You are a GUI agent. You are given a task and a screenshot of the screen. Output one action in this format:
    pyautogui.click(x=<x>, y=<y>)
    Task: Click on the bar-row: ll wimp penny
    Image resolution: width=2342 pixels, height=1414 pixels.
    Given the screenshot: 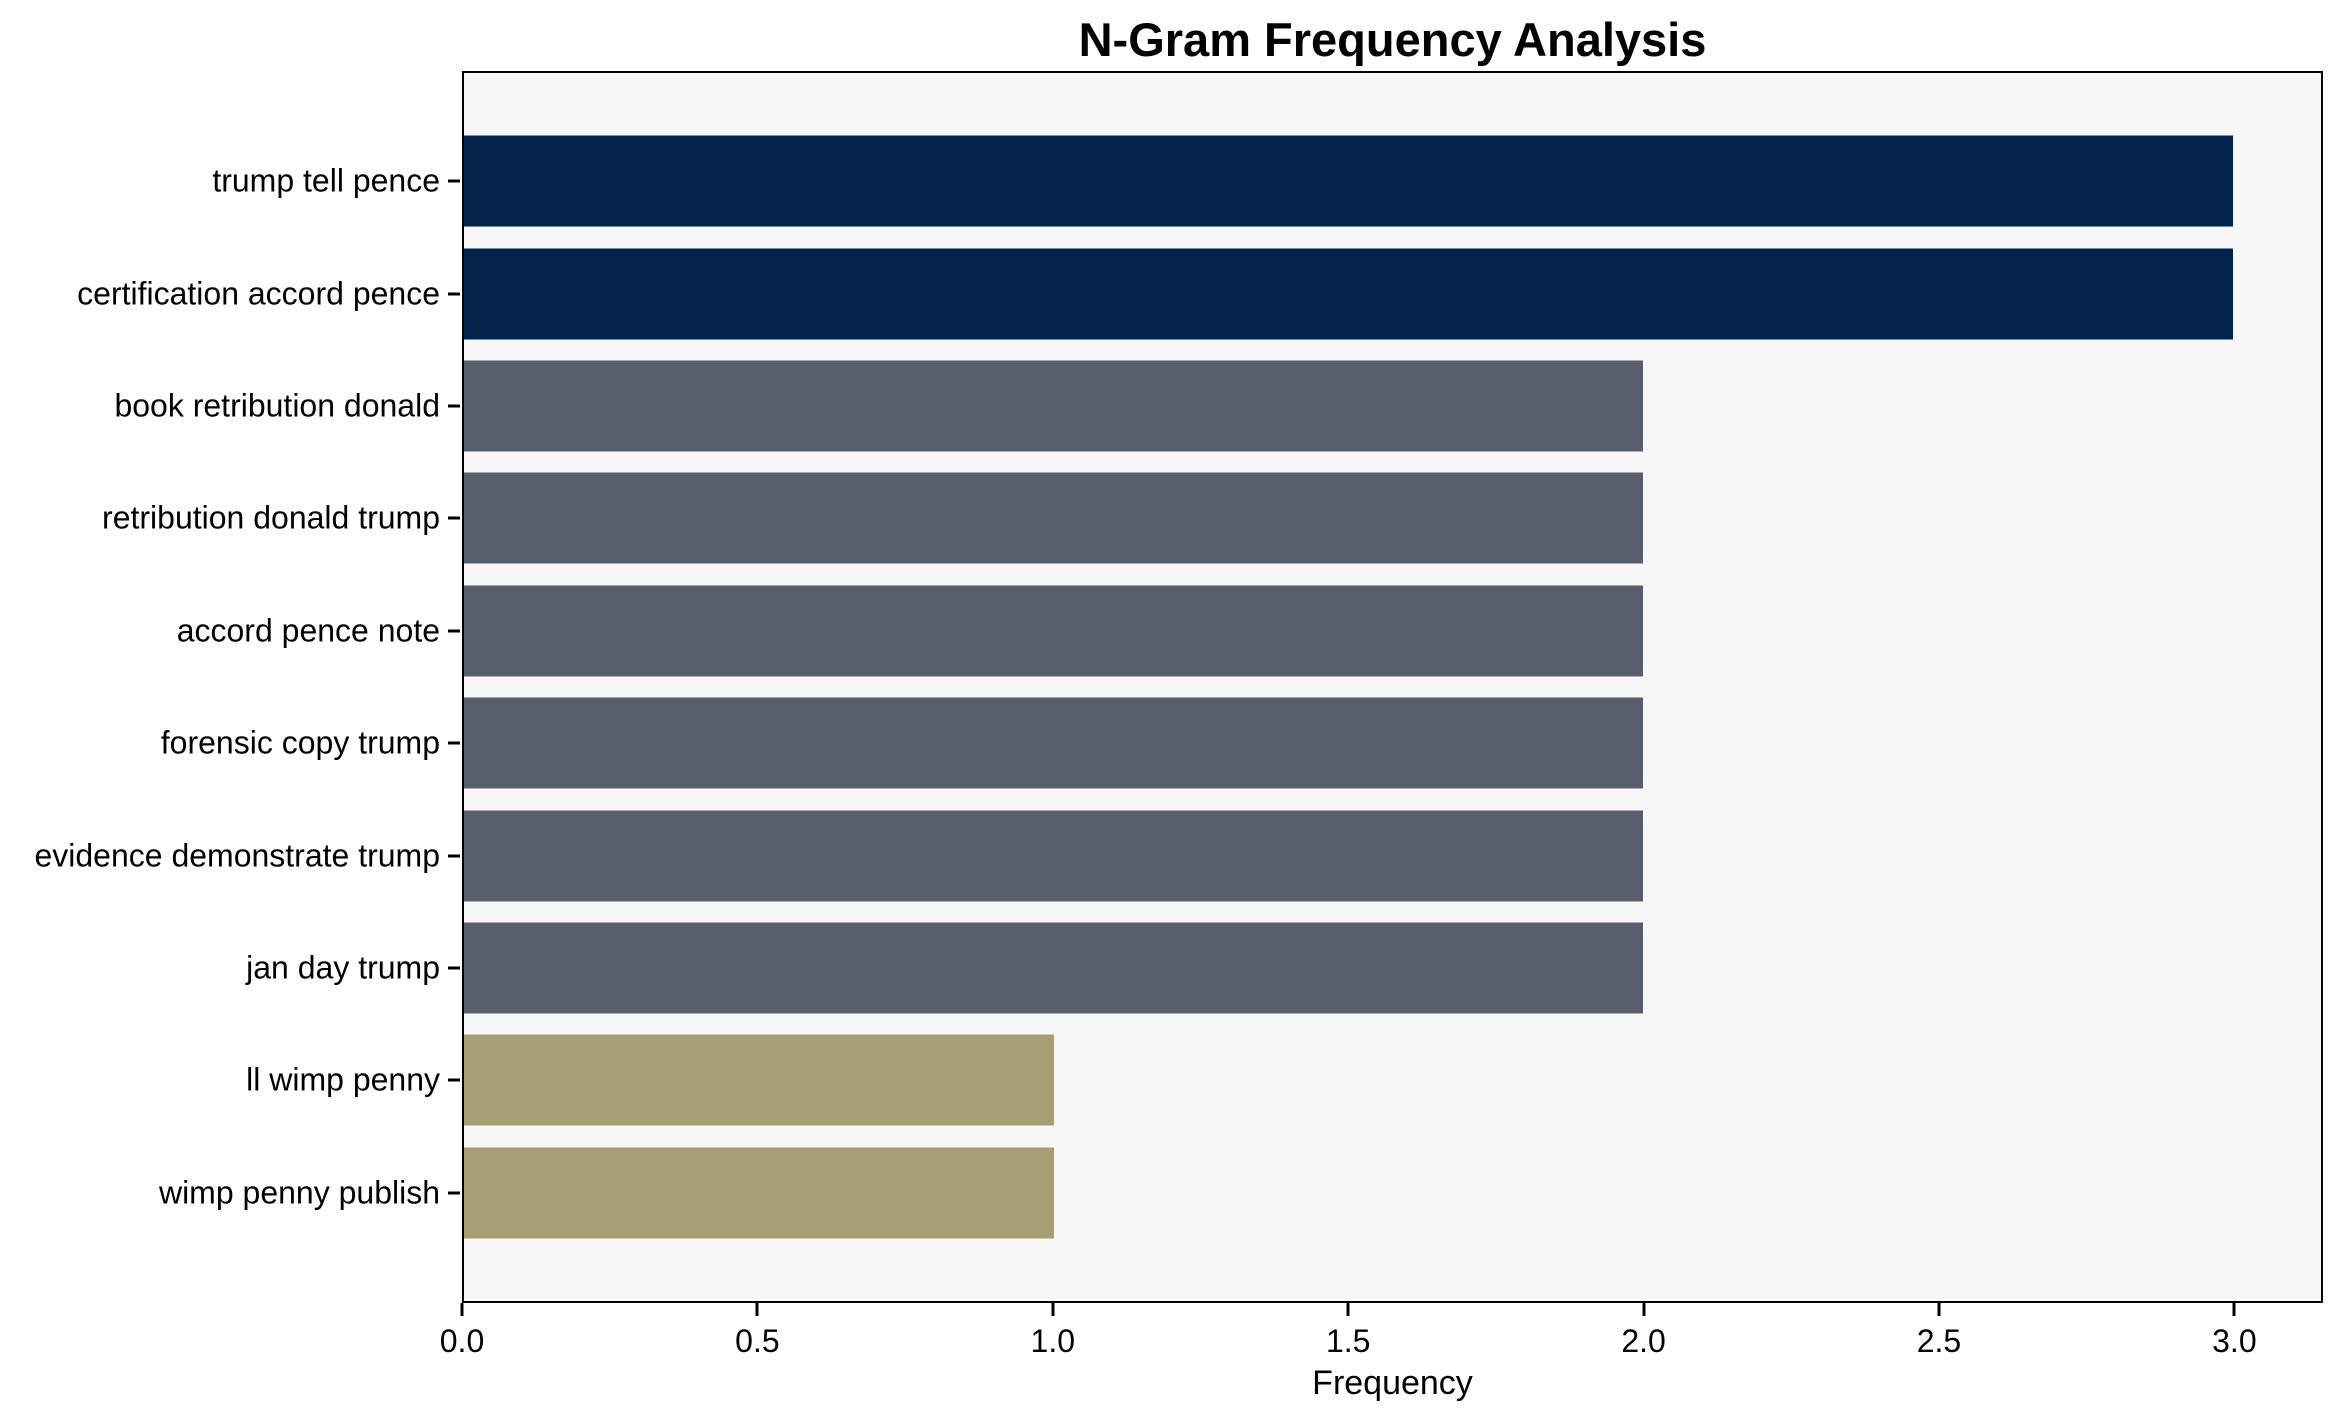 What is the action you would take?
    pyautogui.click(x=1283, y=1080)
    